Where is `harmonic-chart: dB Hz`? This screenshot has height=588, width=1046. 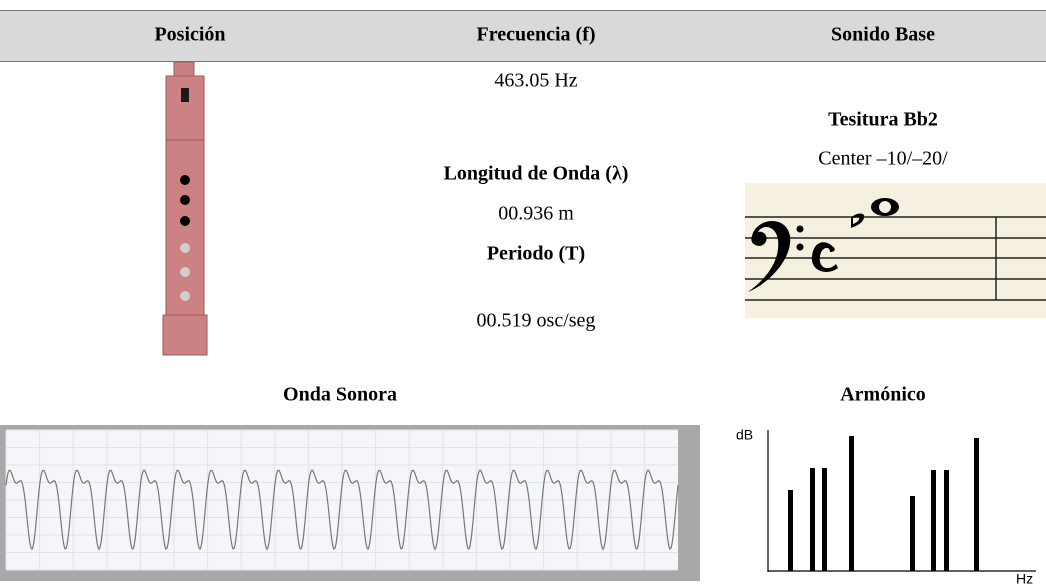 harmonic-chart: dB Hz is located at coordinates (886, 507).